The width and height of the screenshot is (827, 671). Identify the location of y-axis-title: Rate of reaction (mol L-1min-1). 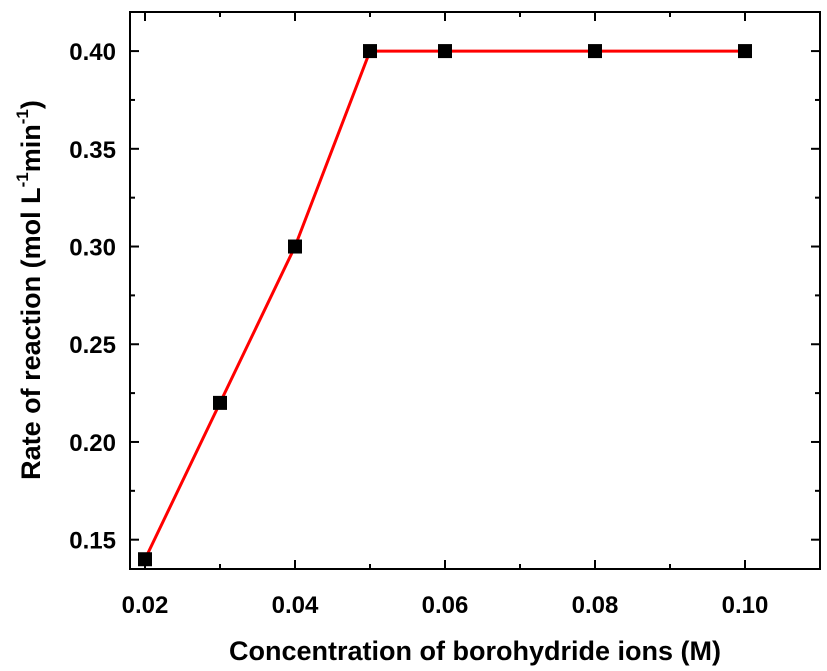
(29, 290).